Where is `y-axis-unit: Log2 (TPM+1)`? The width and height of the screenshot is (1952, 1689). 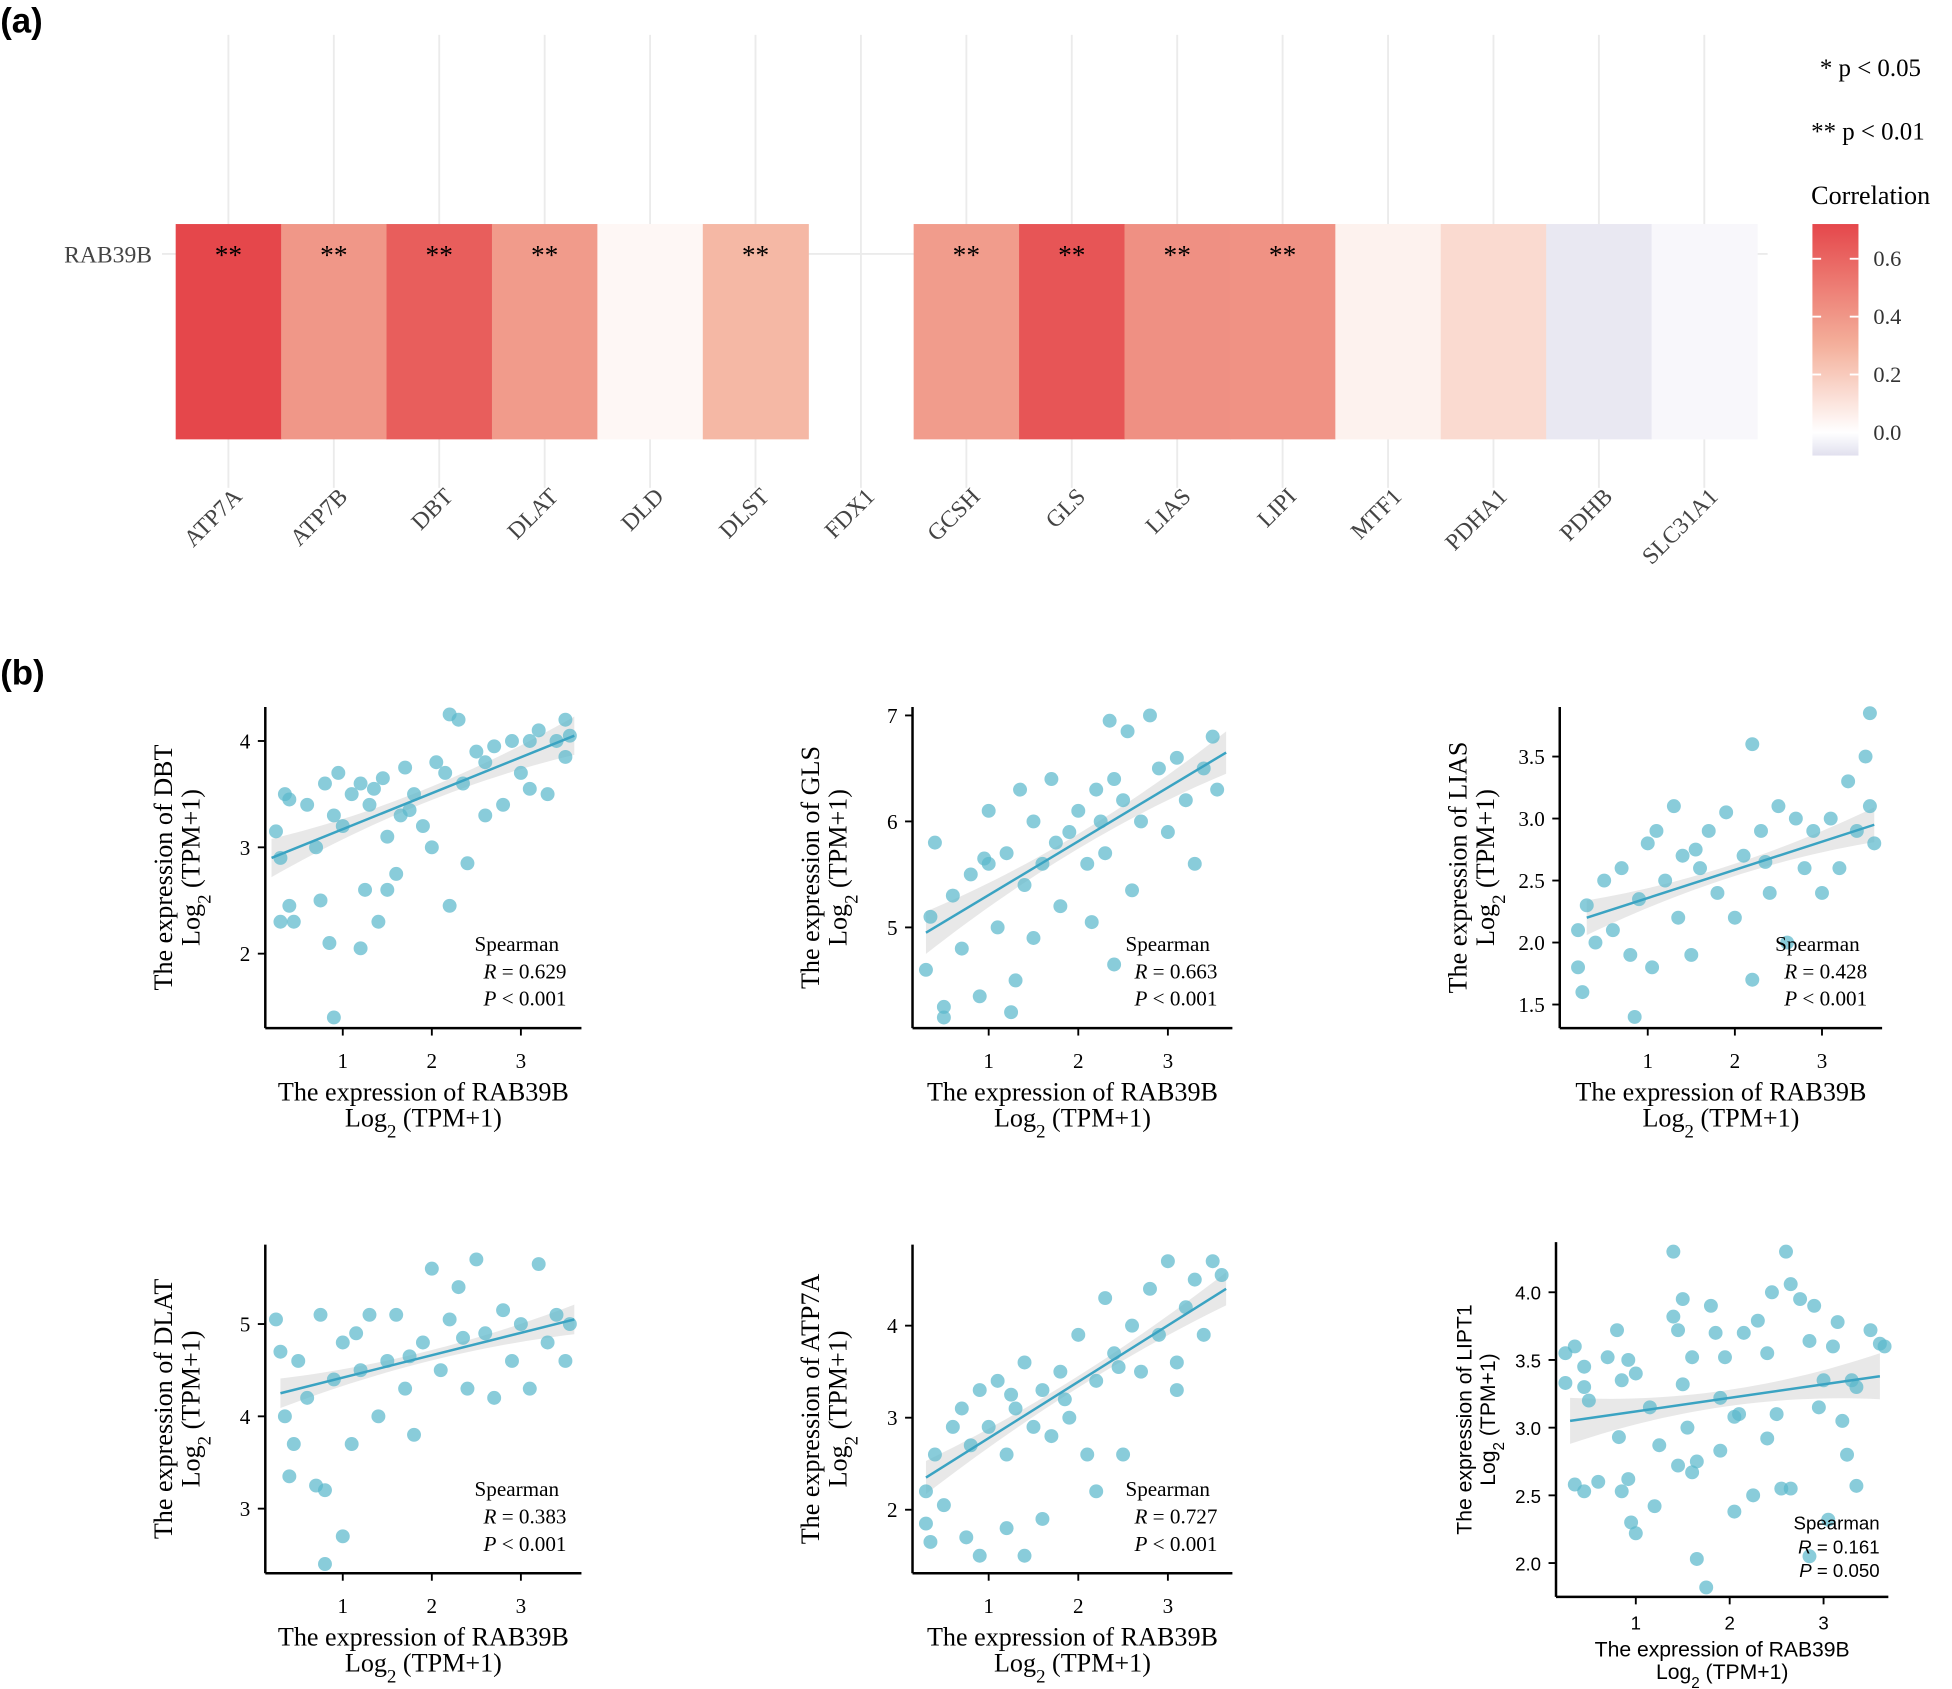 y-axis-unit: Log2 (TPM+1) is located at coordinates (1492, 1419).